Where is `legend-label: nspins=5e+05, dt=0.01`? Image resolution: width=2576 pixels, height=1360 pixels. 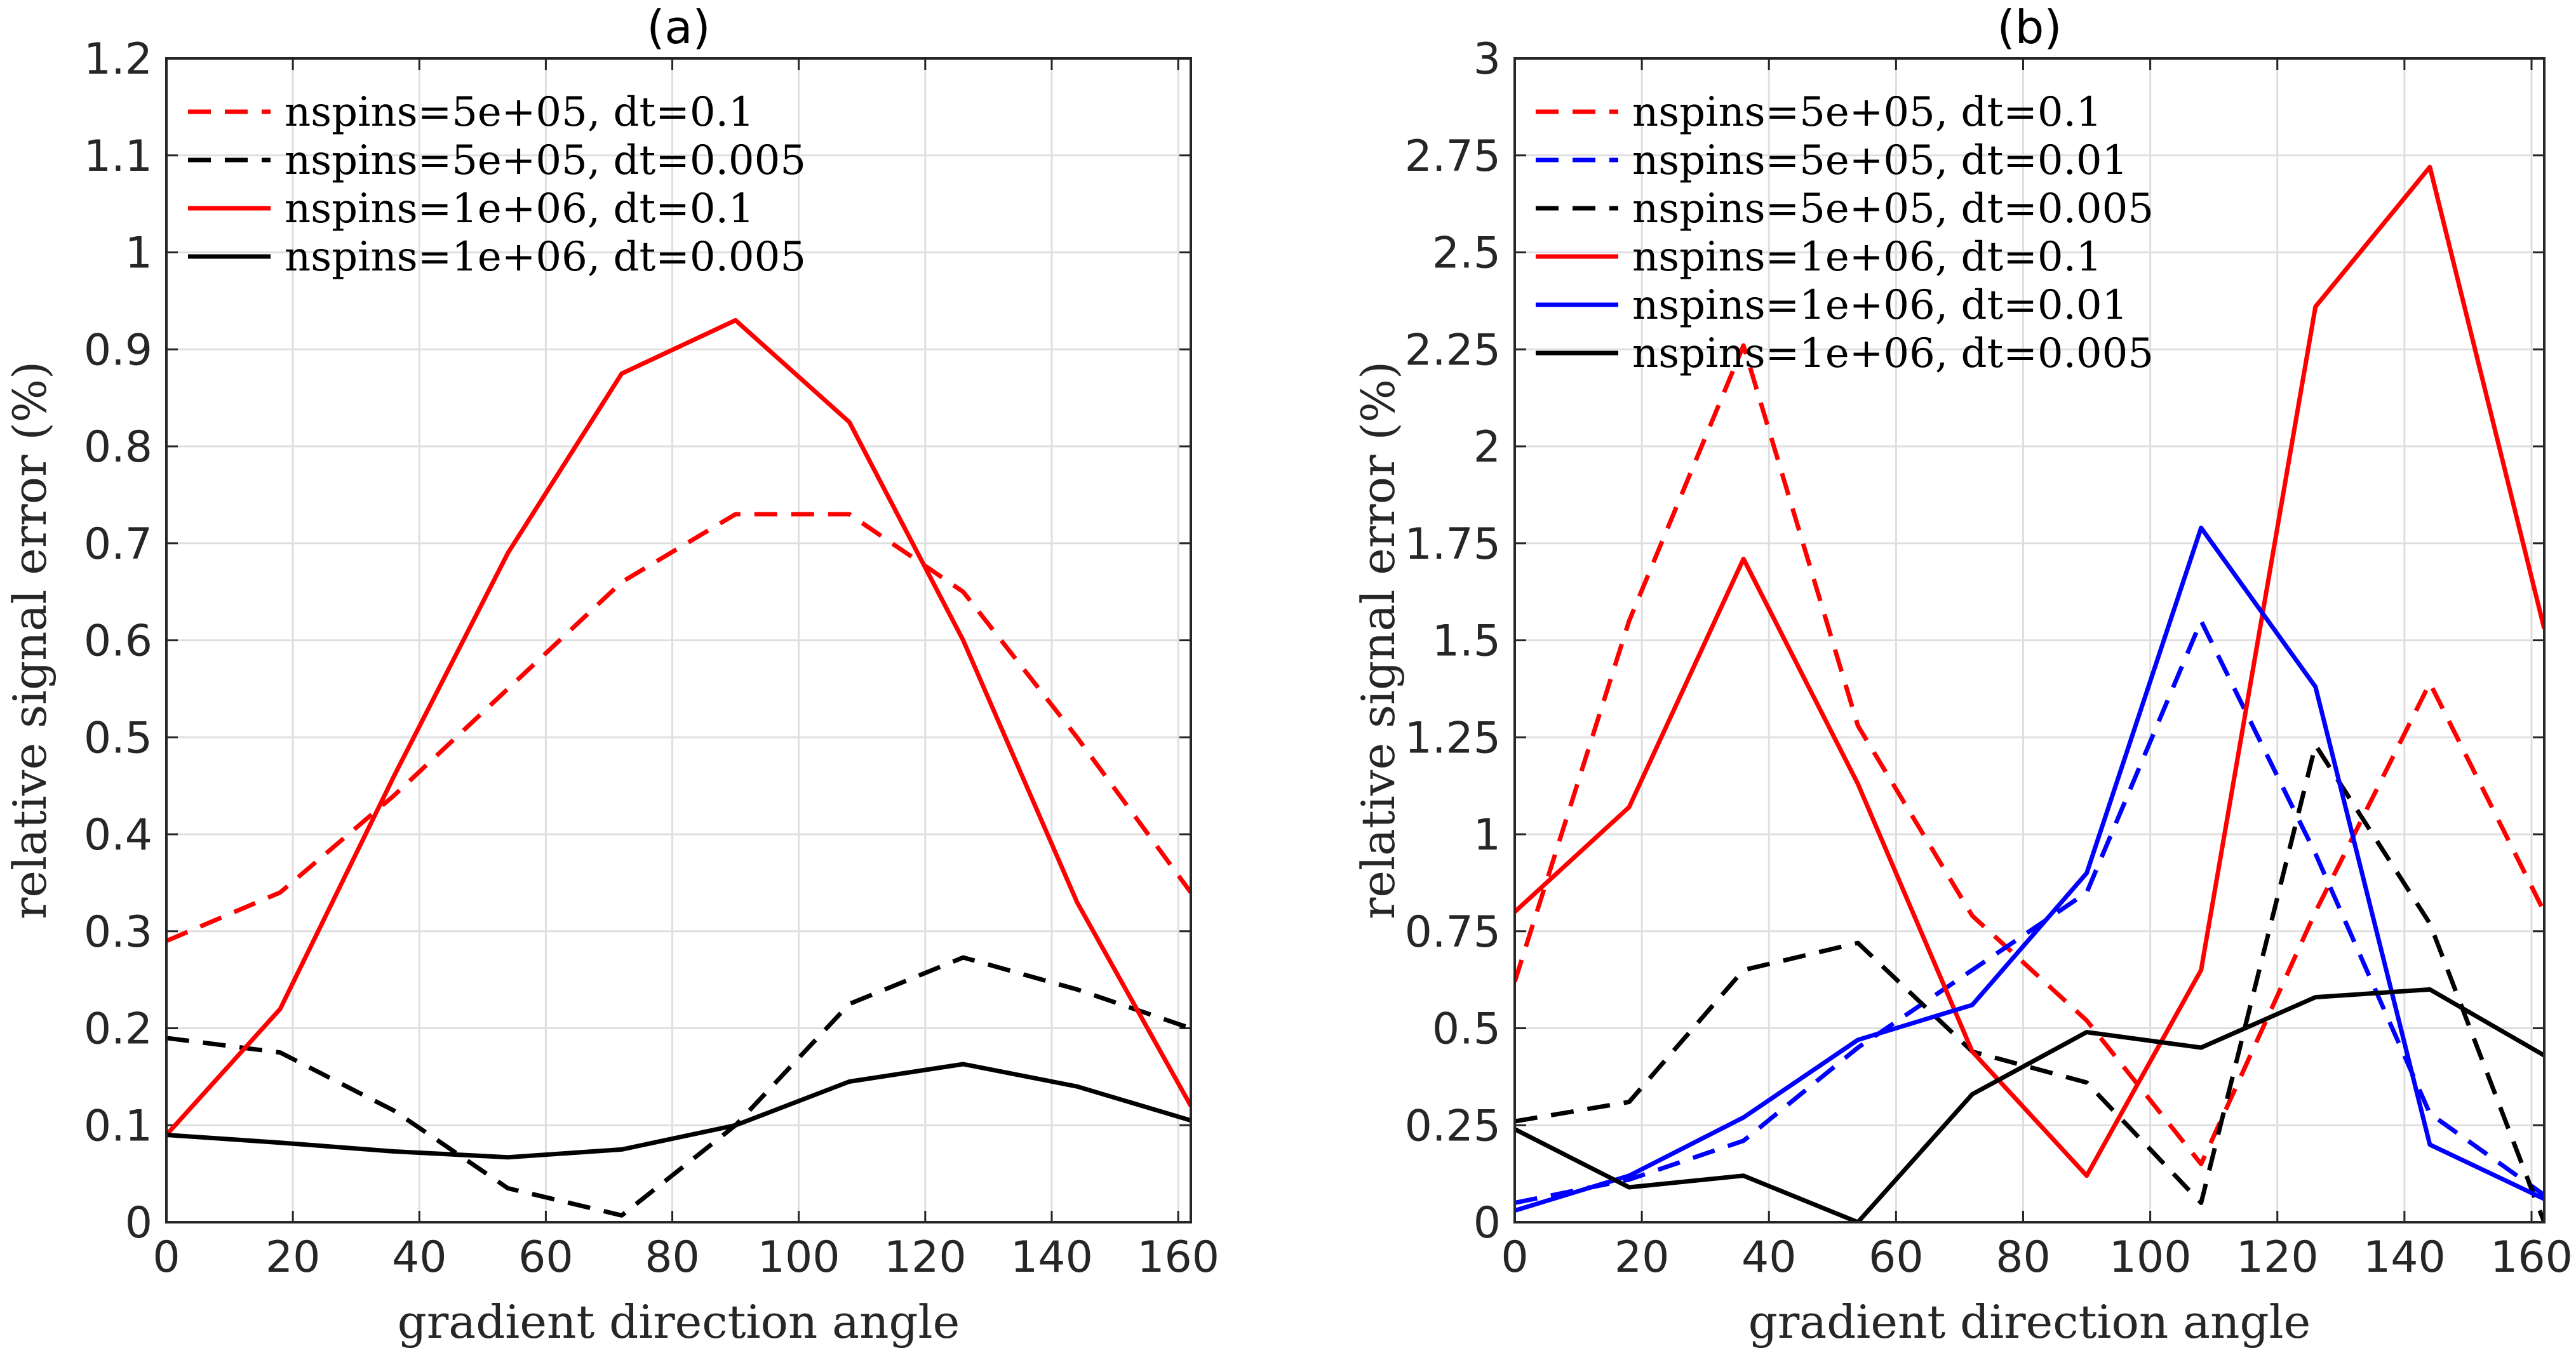 legend-label: nspins=5e+05, dt=0.01 is located at coordinates (1880, 160).